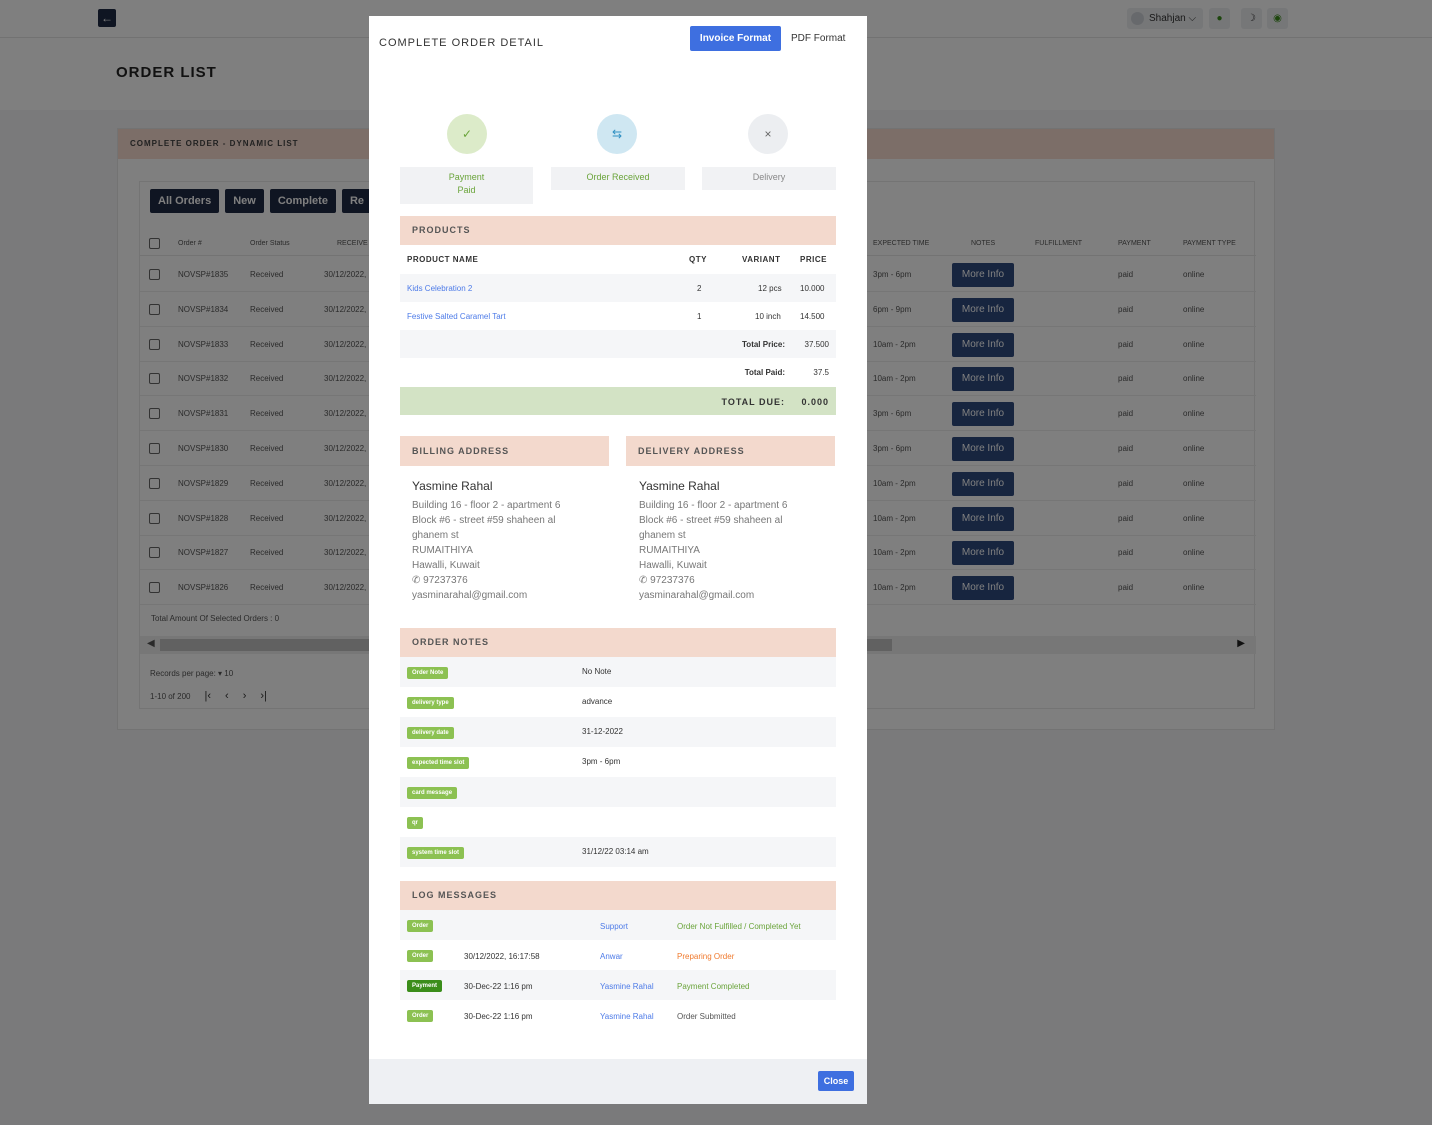 This screenshot has height=1125, width=1432. I want to click on note-tag: system time slot, so click(436, 853).